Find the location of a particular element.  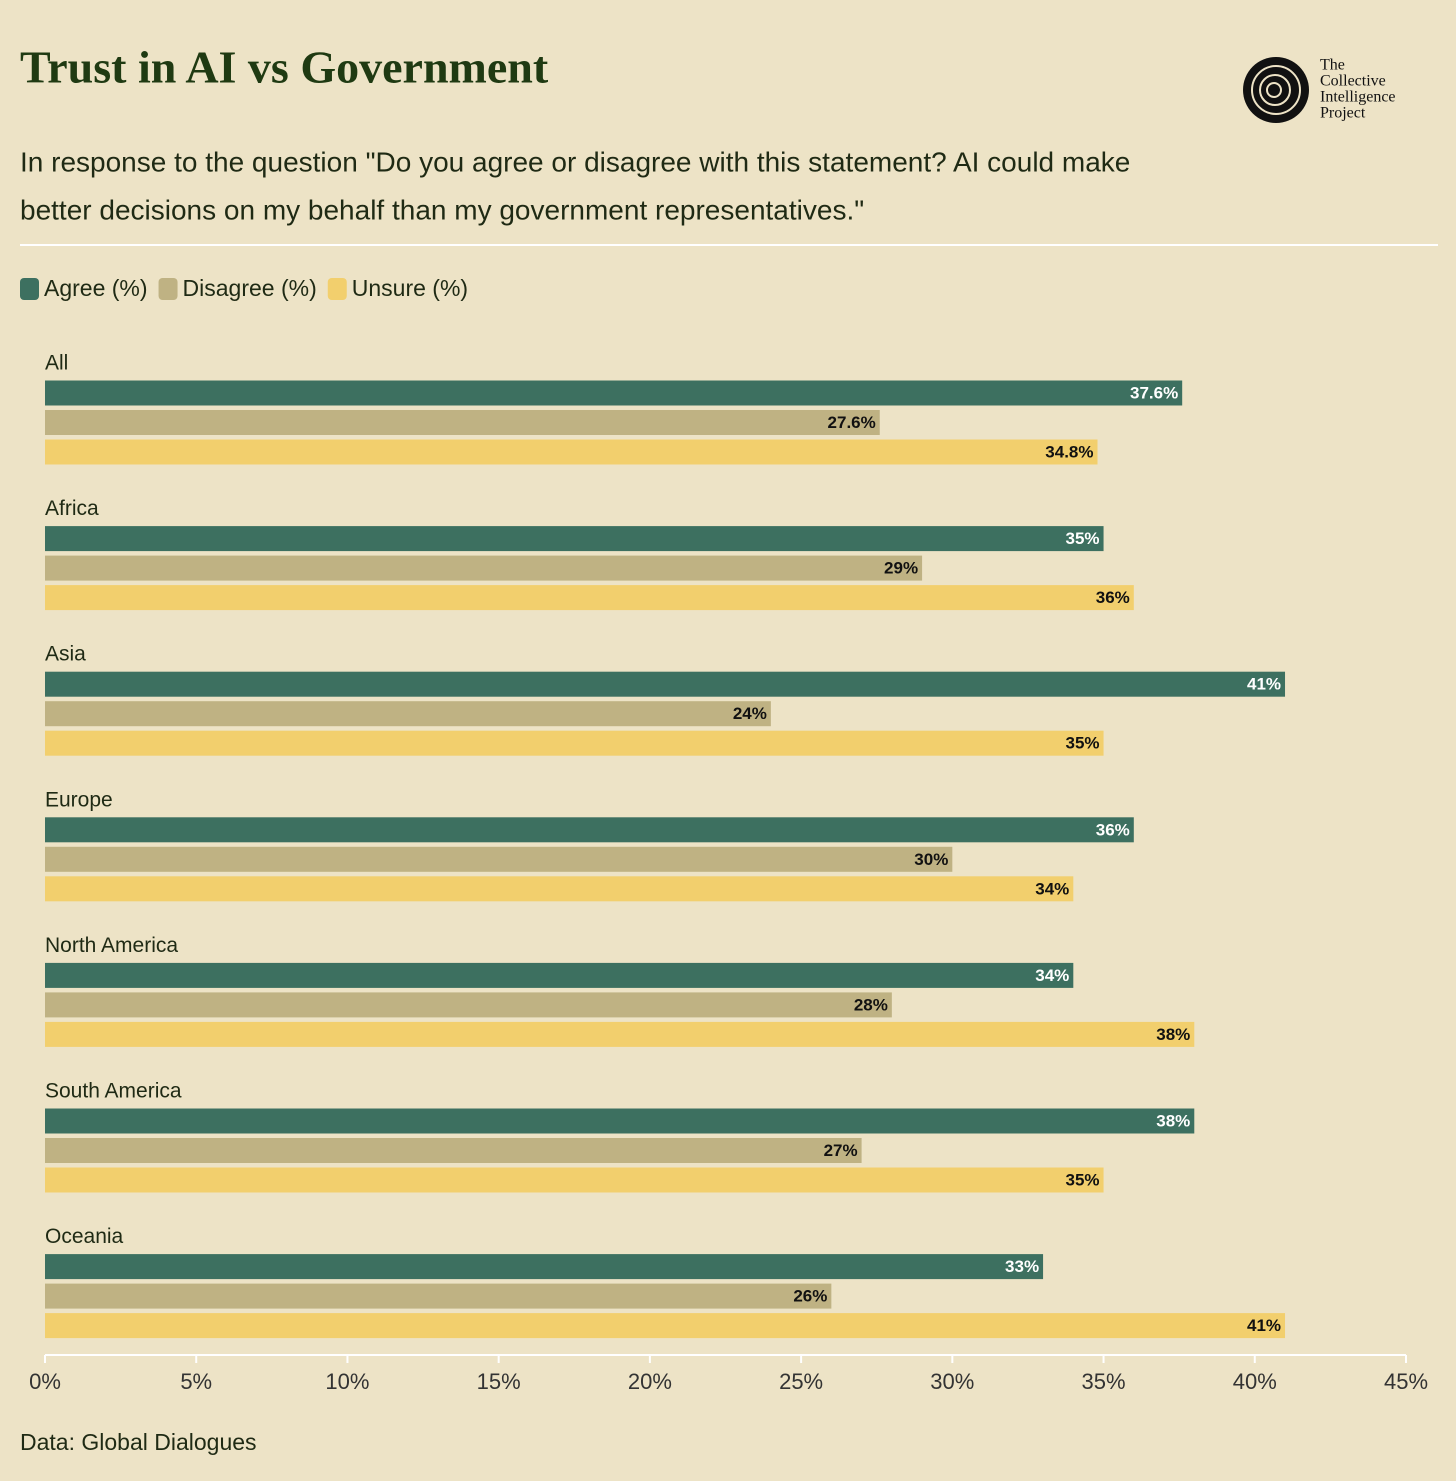

value-label: 27% is located at coordinates (841, 1150).